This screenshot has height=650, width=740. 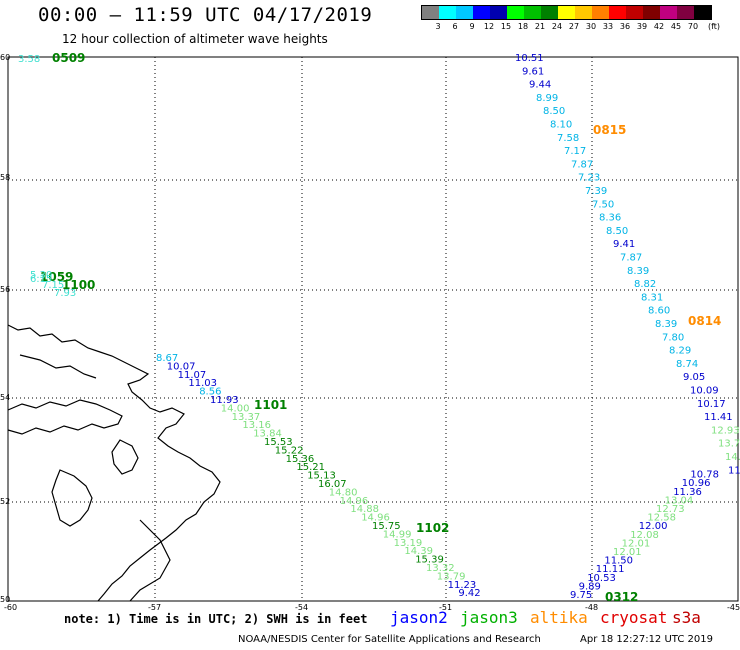 What do you see at coordinates (167, 358) in the screenshot?
I see `wave-height-label: 8.67` at bounding box center [167, 358].